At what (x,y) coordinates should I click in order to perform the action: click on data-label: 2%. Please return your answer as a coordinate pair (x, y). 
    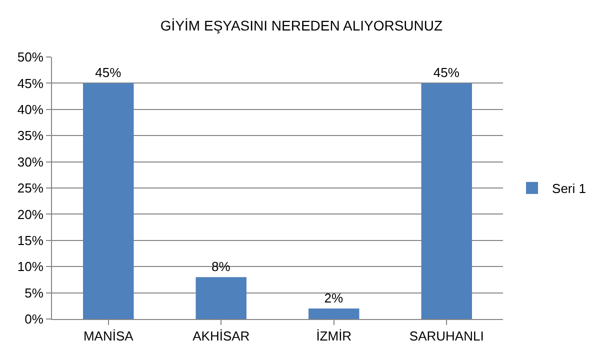
    Looking at the image, I should click on (334, 298).